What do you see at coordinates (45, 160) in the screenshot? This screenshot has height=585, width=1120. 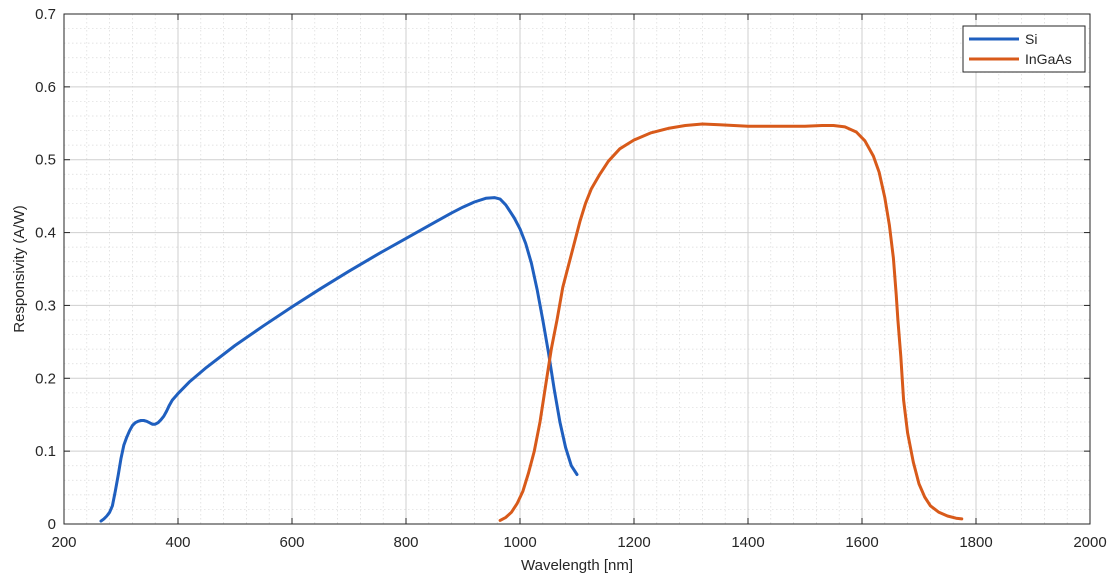 I see `y-tick-label: 0.5` at bounding box center [45, 160].